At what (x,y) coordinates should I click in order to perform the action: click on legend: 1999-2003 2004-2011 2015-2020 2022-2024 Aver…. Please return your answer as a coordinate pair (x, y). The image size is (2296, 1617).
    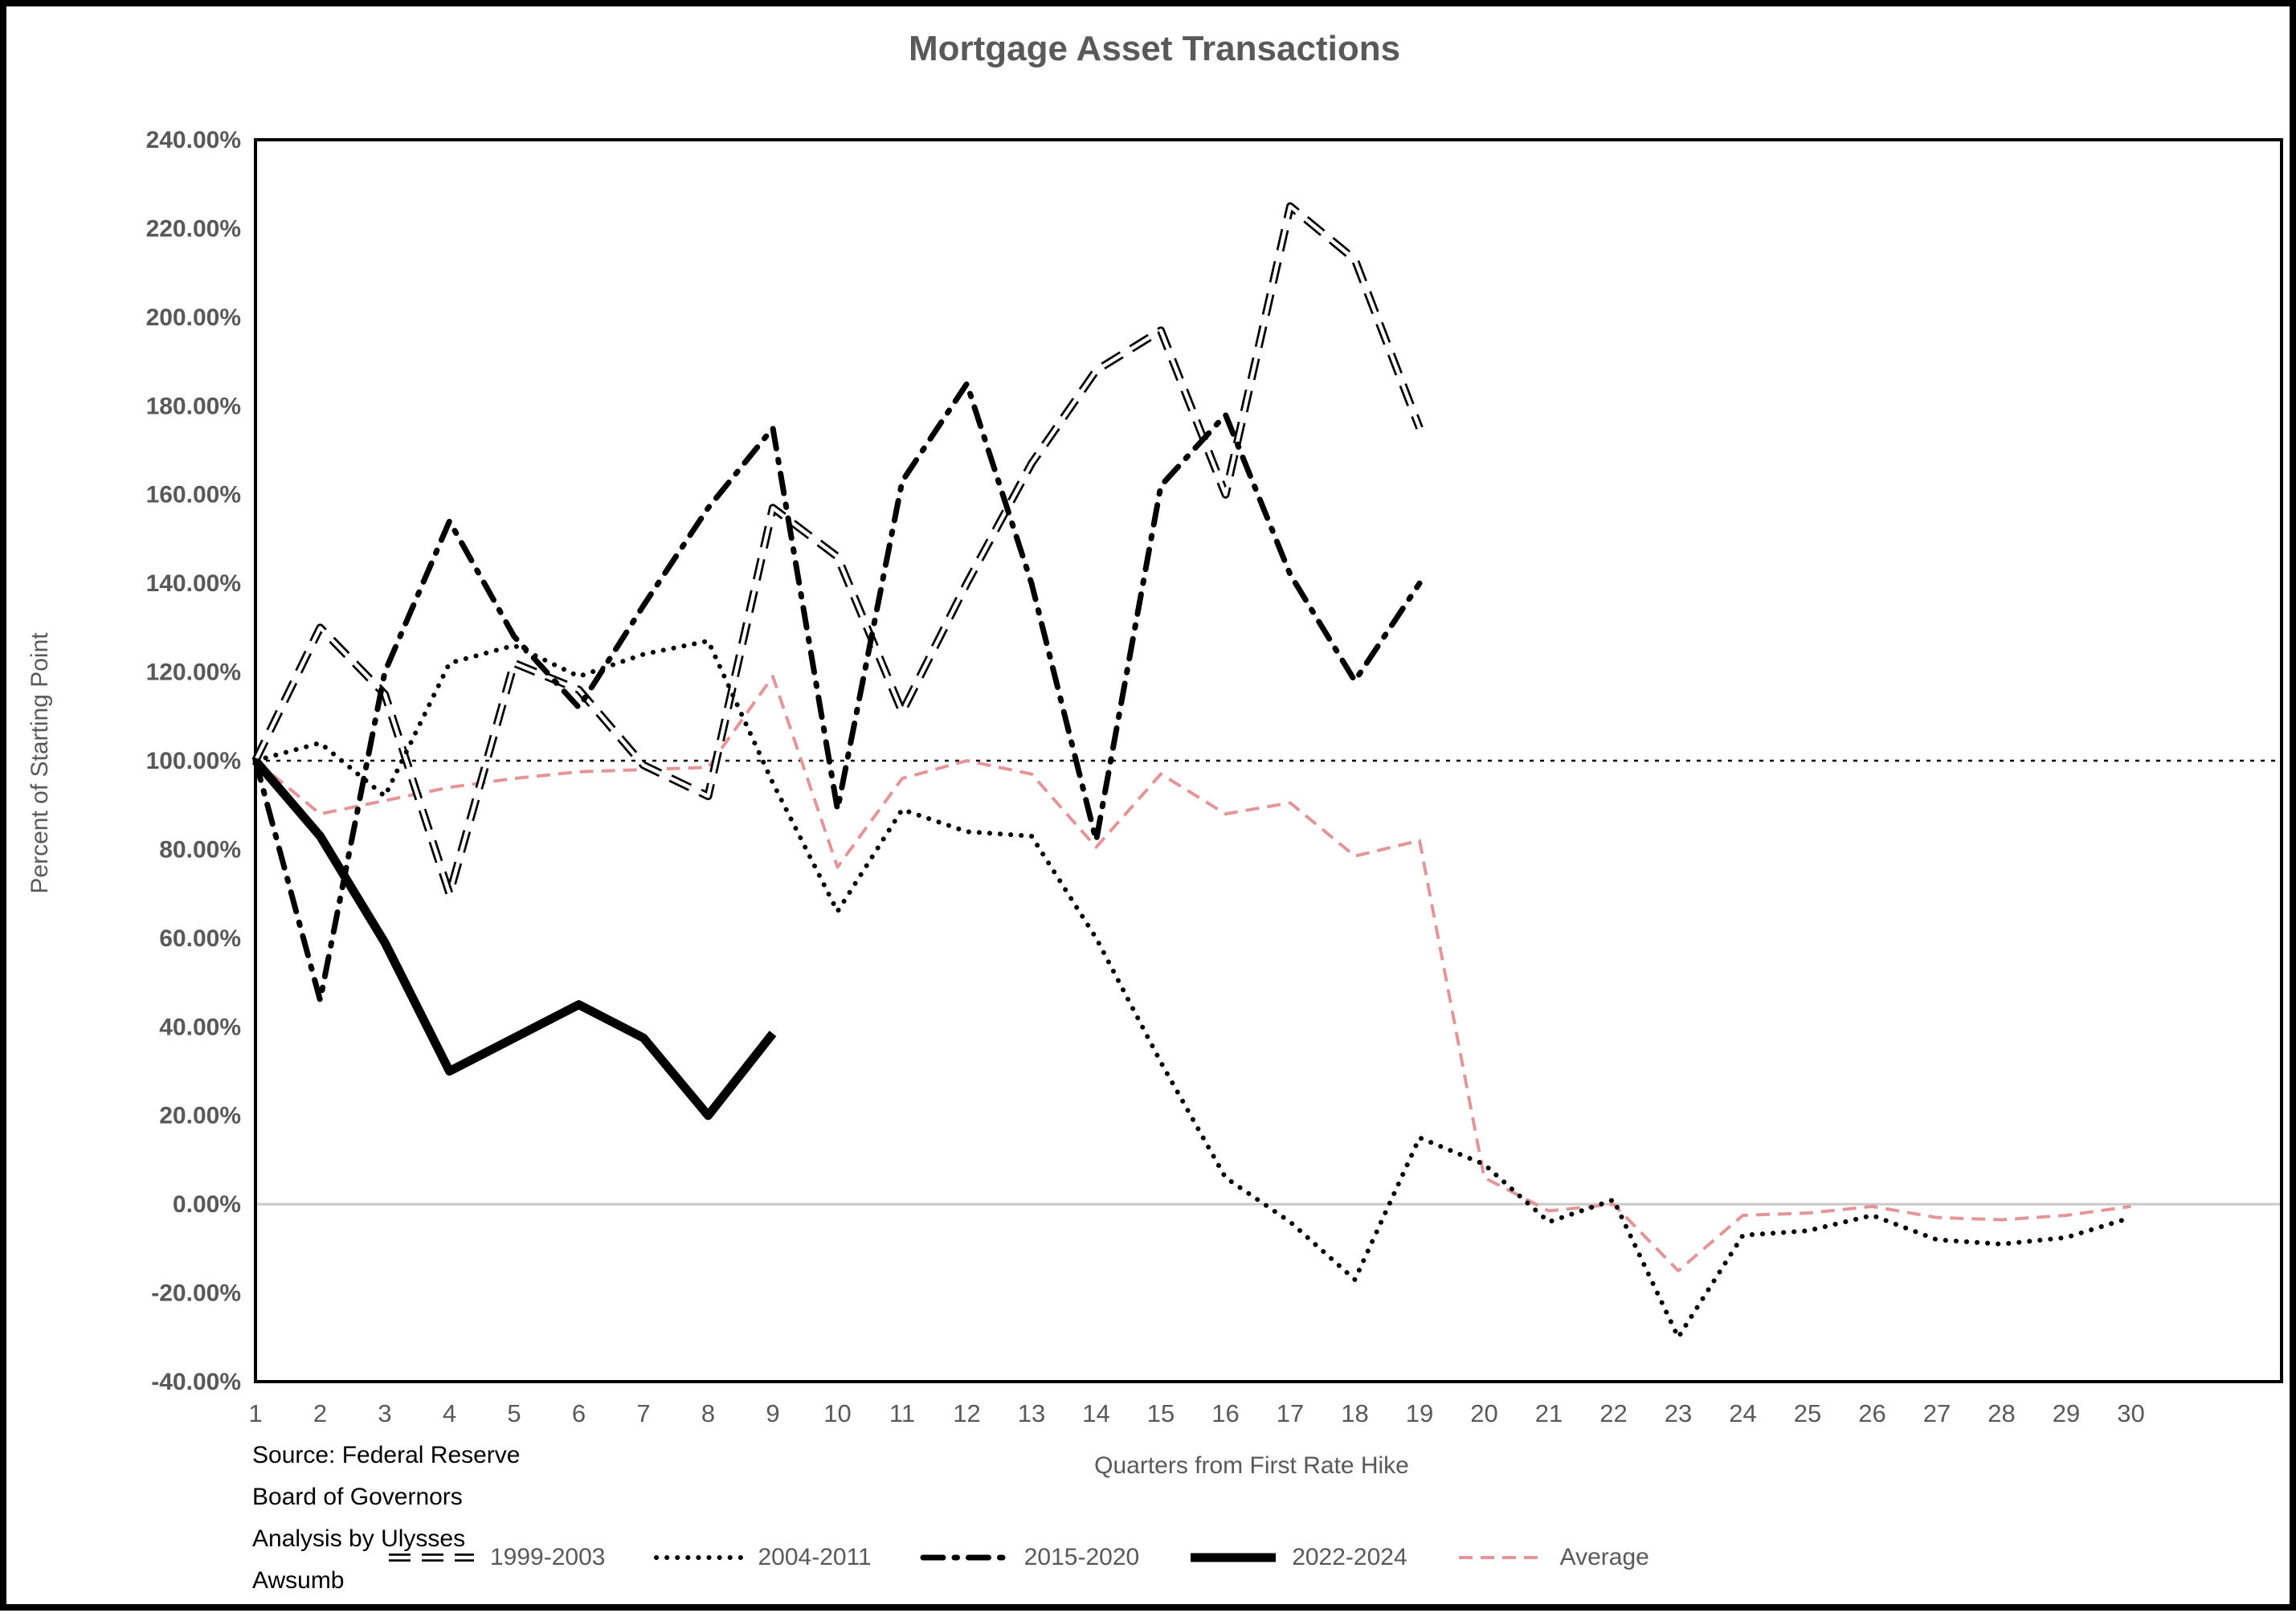
    Looking at the image, I should click on (1016, 1557).